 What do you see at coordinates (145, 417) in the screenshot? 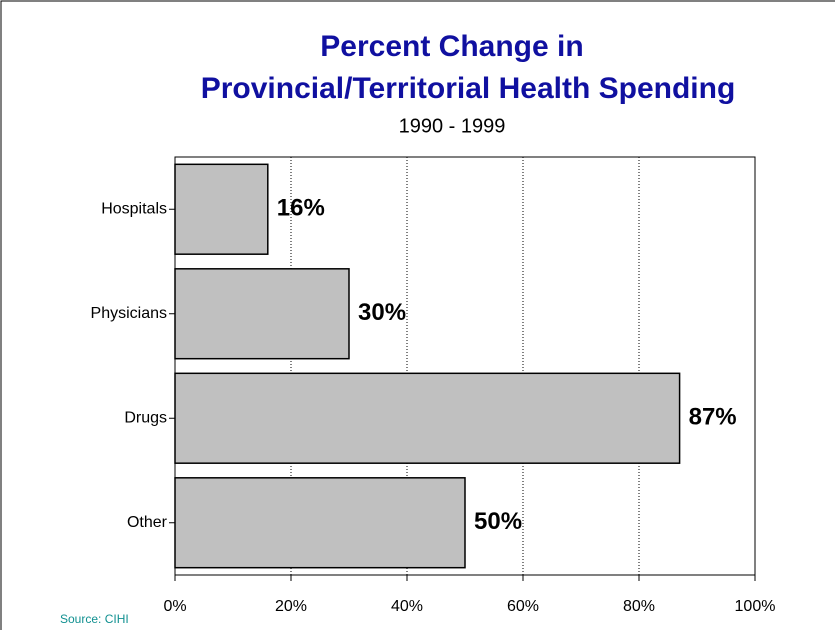
I see `y-tick-label: Drugs` at bounding box center [145, 417].